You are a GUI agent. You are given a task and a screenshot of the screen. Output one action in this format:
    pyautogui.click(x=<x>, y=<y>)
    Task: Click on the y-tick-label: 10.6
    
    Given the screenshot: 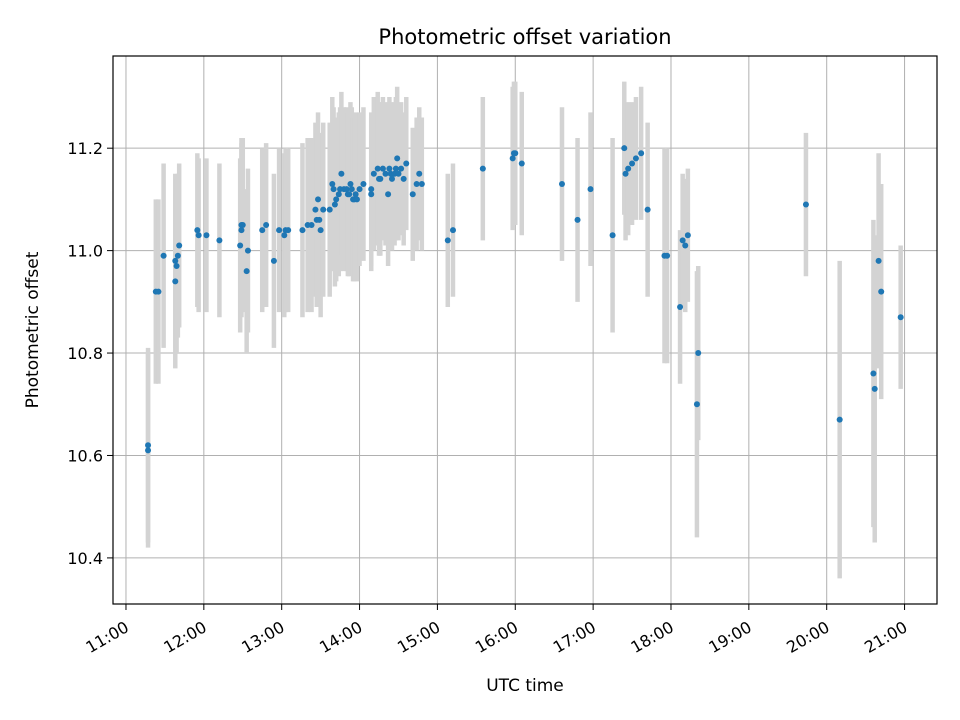 What is the action you would take?
    pyautogui.click(x=85, y=455)
    